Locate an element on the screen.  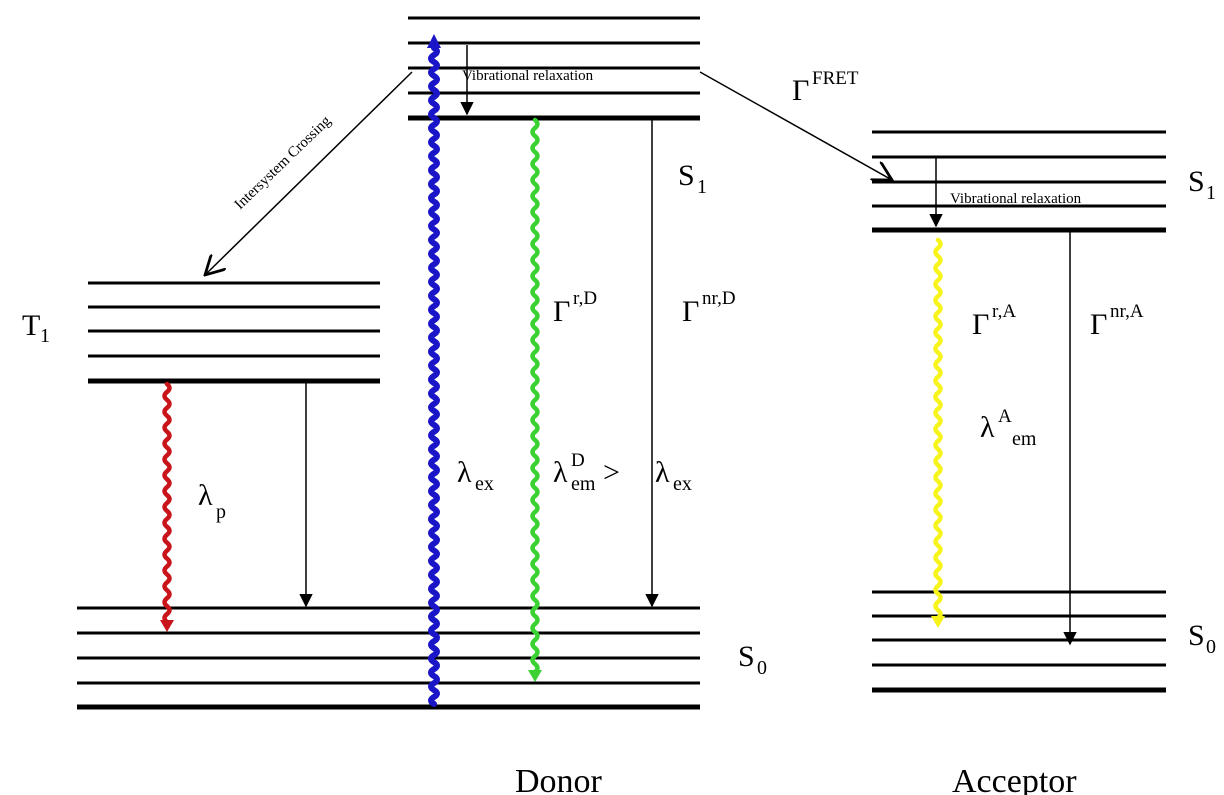
t1-state-label: T 1 is located at coordinates (36, 328).